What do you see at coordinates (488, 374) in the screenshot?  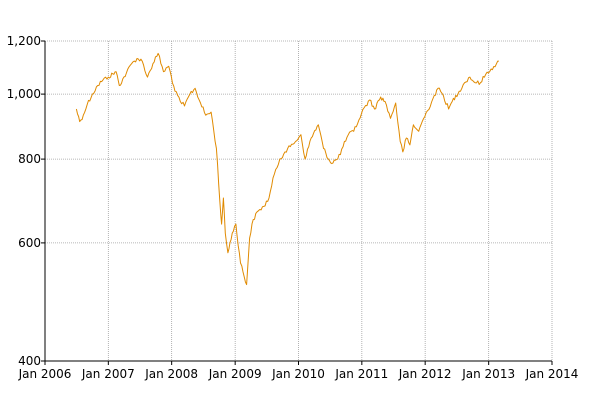 I see `x-tick-label: Jan 2013` at bounding box center [488, 374].